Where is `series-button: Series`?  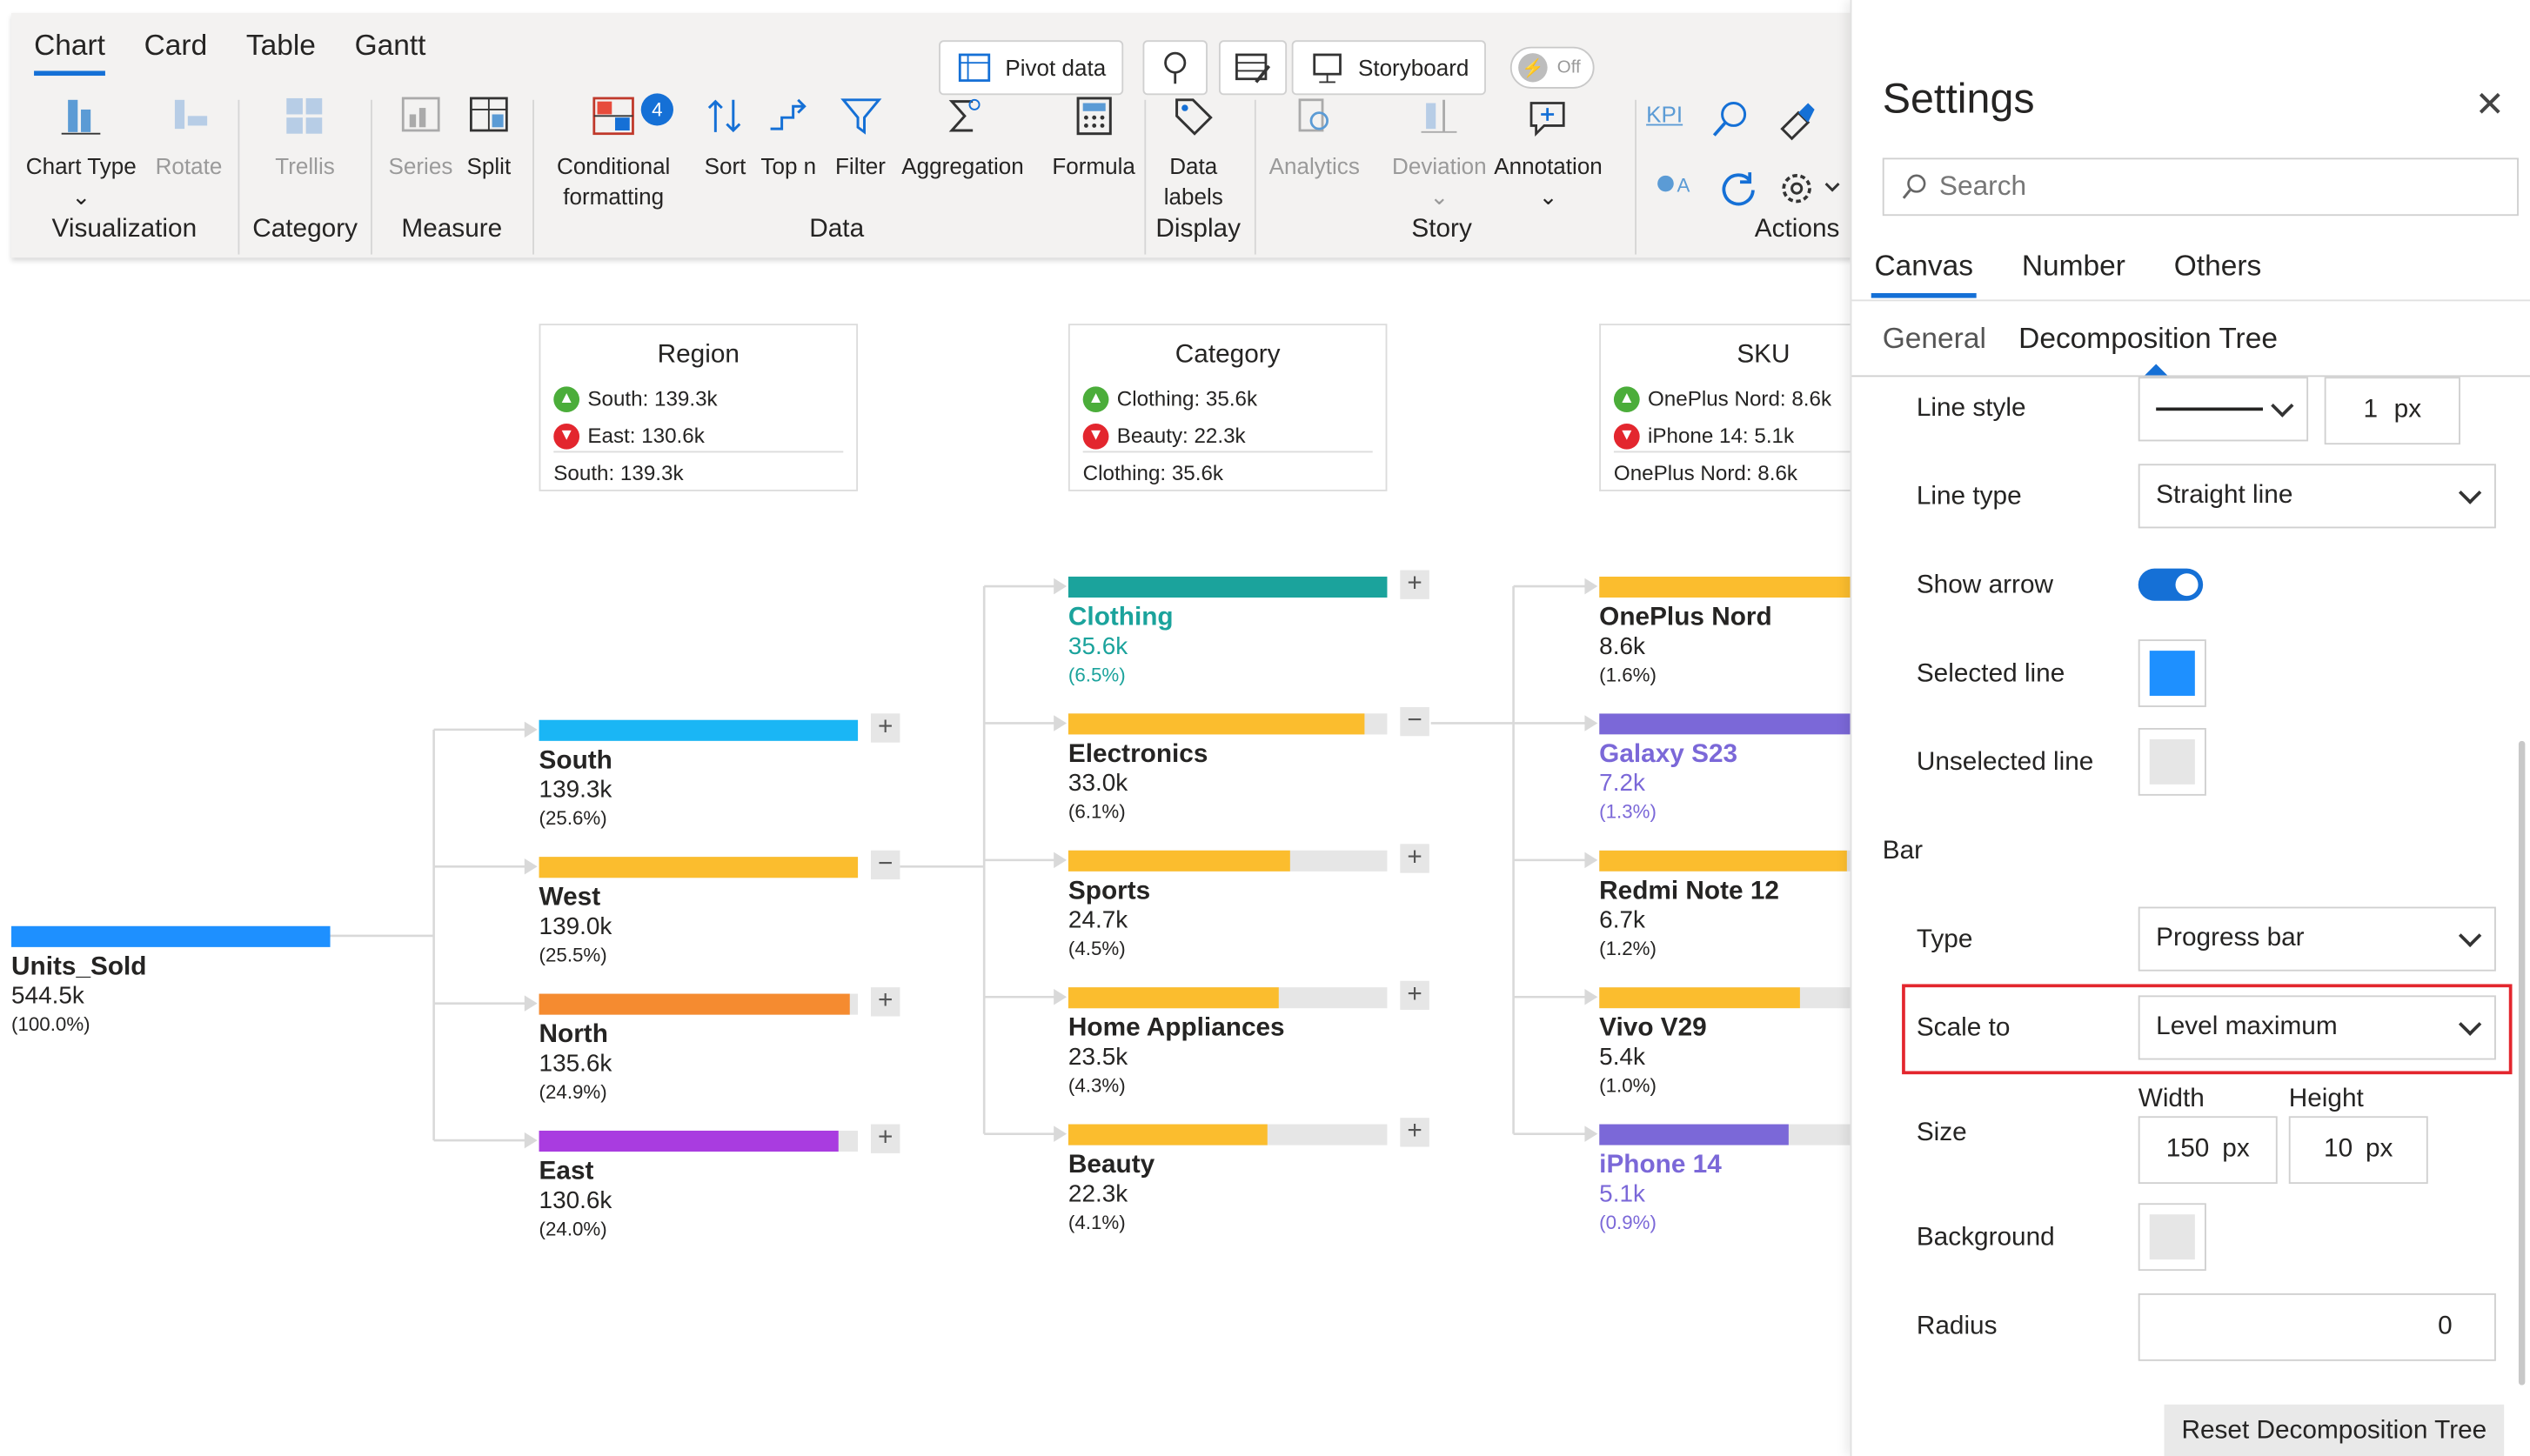
series-button: Series is located at coordinates (421, 137).